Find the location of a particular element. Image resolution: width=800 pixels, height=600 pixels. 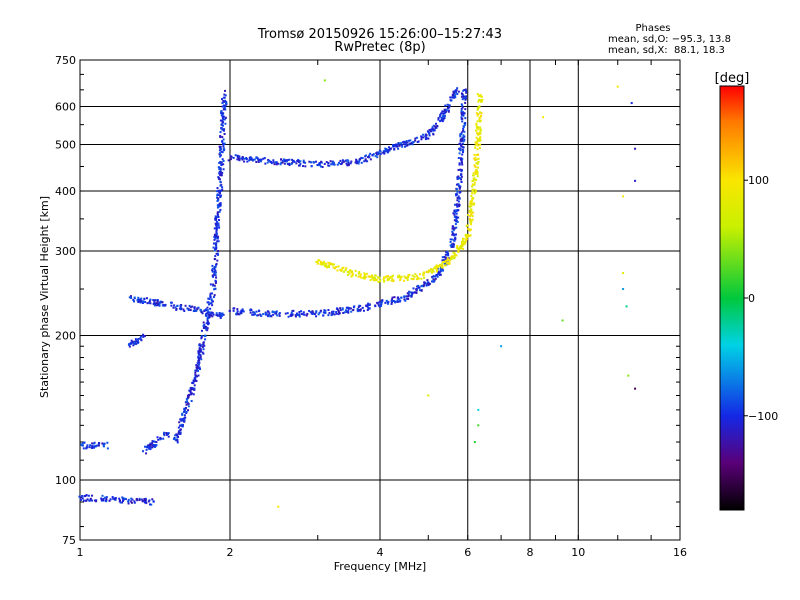

y-tick-label: 300 is located at coordinates (65, 251).